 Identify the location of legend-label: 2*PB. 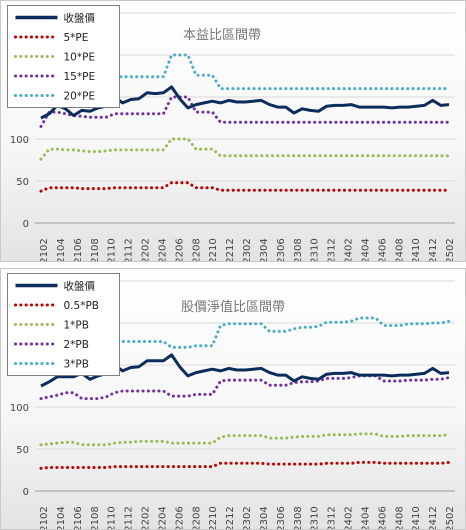
(76, 345).